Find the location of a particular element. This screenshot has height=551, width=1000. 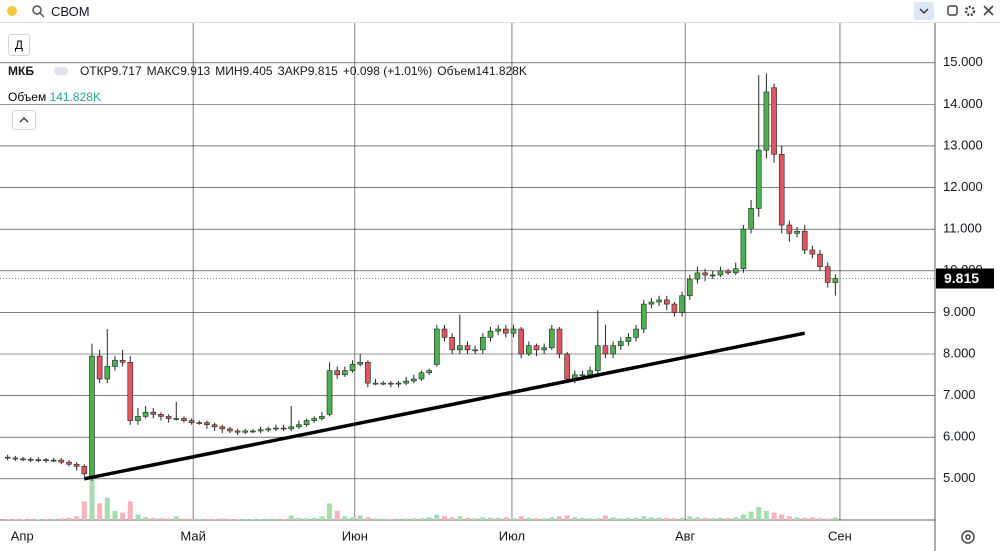

open-label: ОТКР is located at coordinates (95, 71).